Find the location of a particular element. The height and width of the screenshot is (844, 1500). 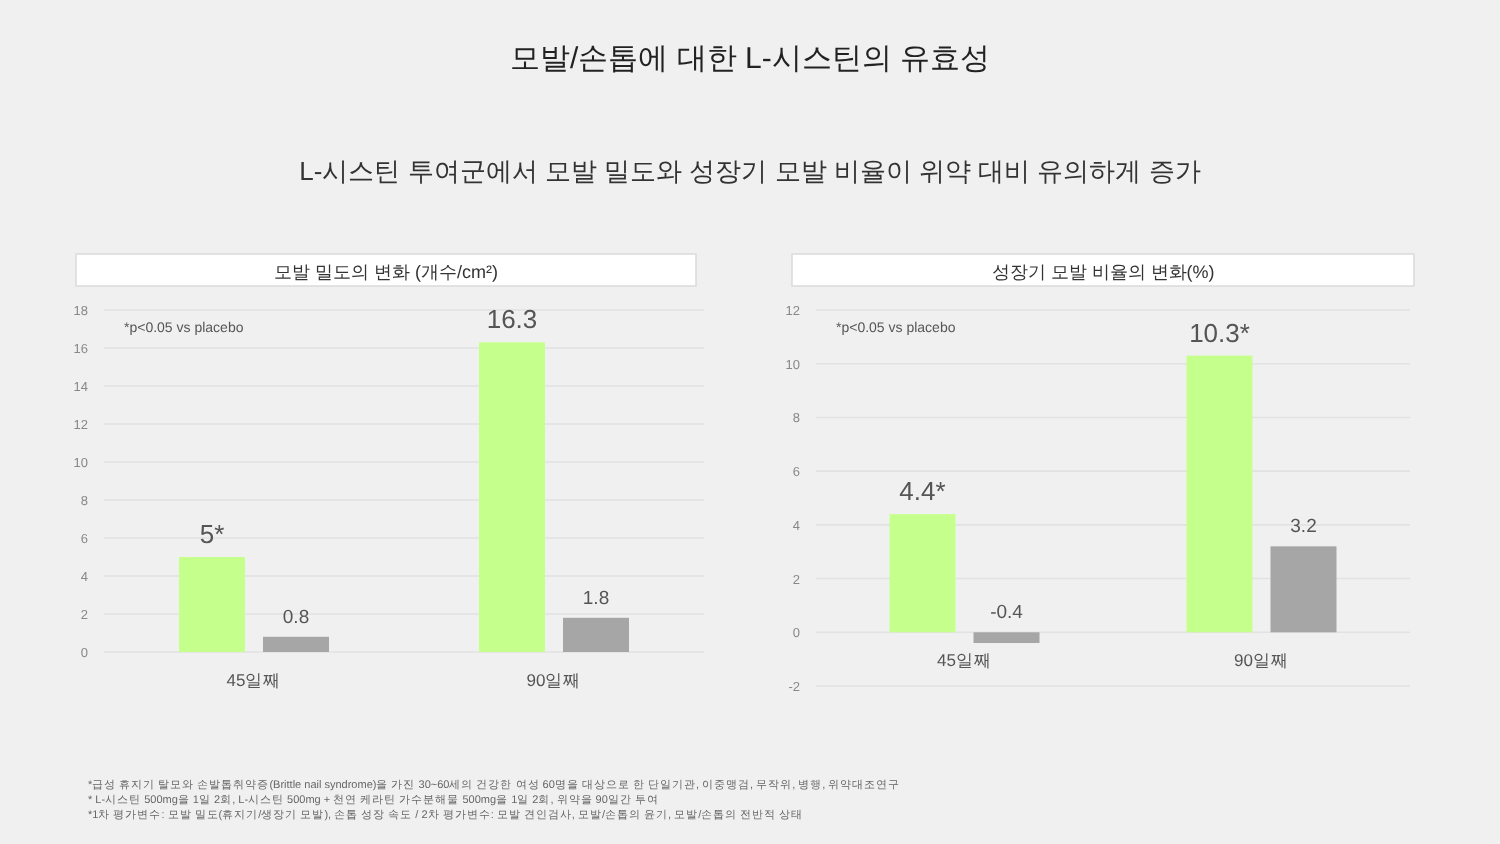

data-label: 16.3 is located at coordinates (512, 319).